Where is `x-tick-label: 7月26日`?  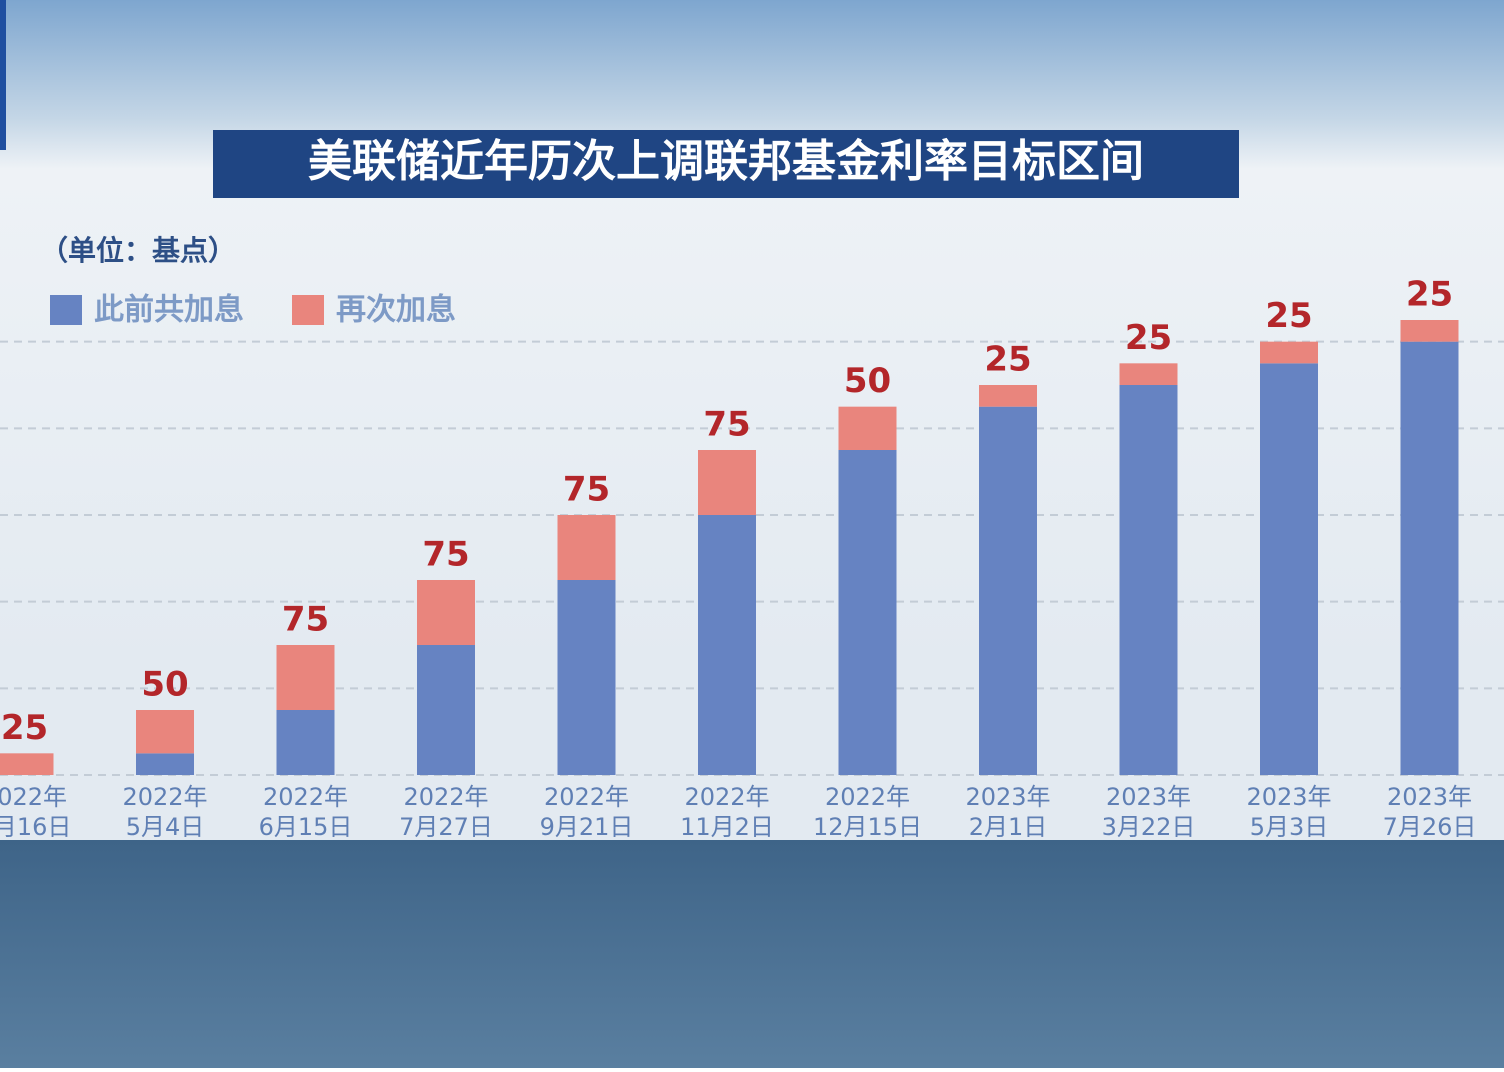 x-tick-label: 7月26日 is located at coordinates (1430, 827).